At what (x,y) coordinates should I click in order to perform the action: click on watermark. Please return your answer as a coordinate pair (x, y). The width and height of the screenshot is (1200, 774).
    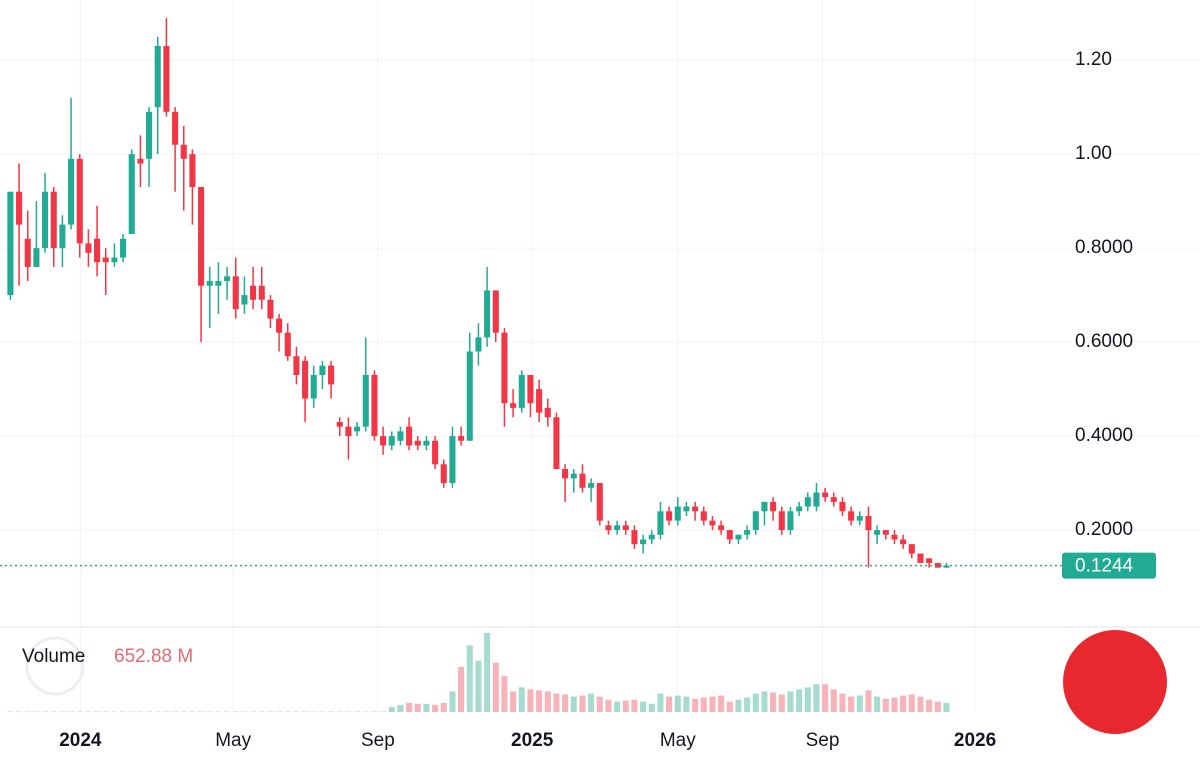
    Looking at the image, I should click on (55, 666).